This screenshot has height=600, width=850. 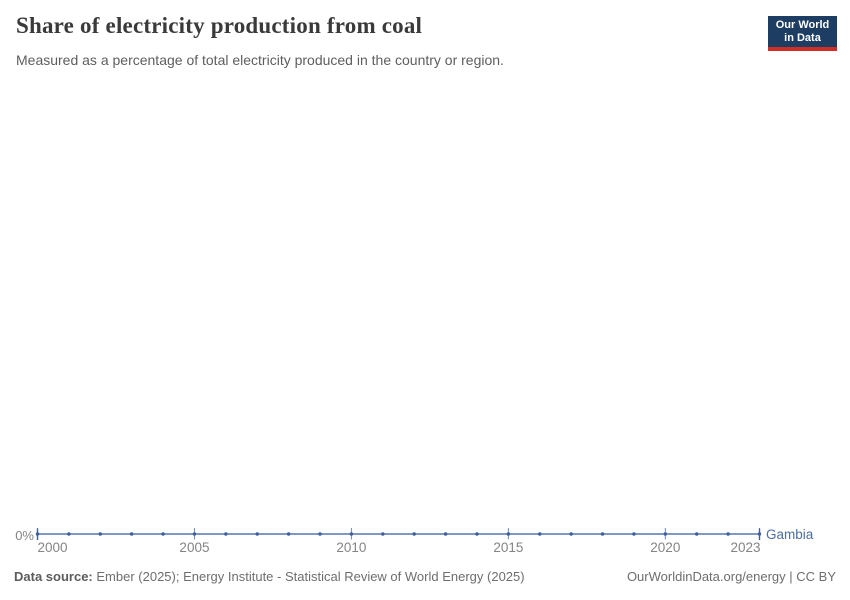 I want to click on x-tick-label: 2000, so click(x=52, y=547).